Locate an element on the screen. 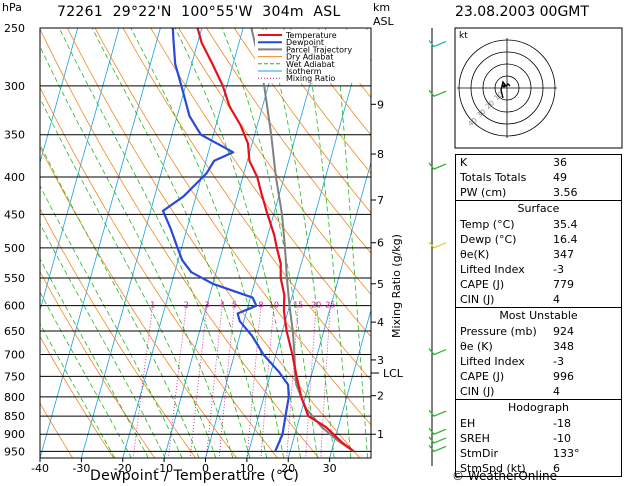  station-id: 72261 is located at coordinates (80, 12).